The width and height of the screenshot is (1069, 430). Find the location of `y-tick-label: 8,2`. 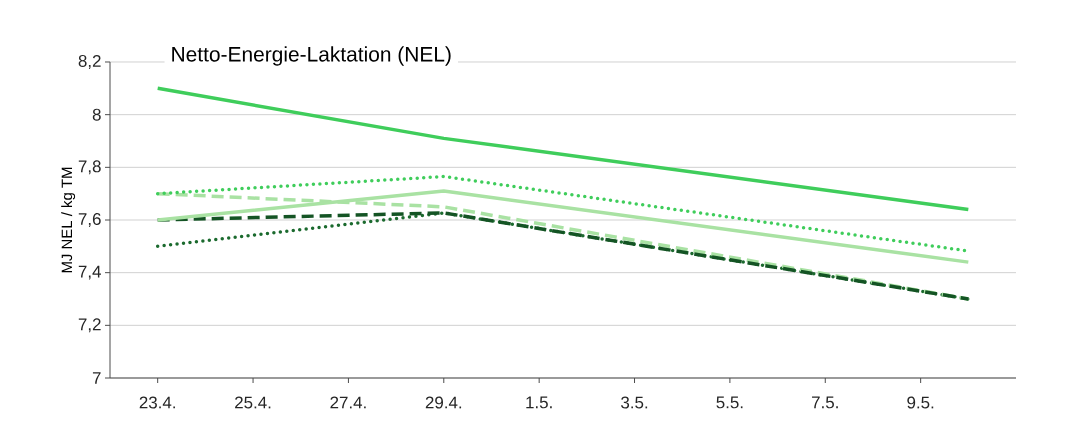

y-tick-label: 8,2 is located at coordinates (89, 62).